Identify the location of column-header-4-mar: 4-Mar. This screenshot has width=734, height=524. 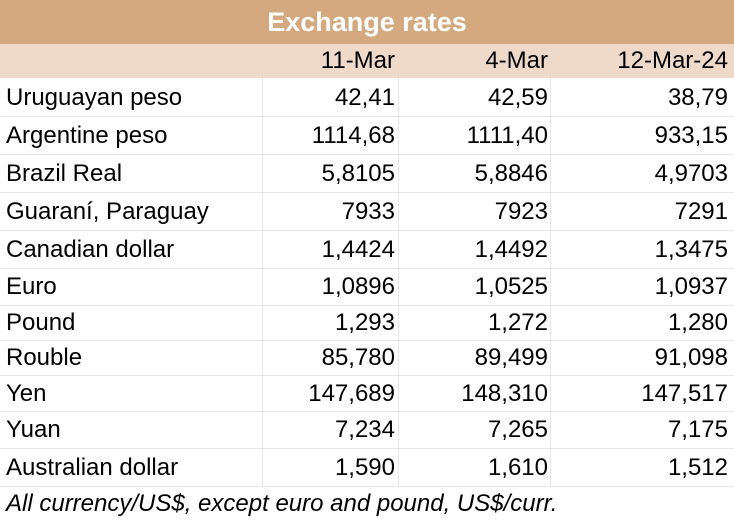
(516, 60).